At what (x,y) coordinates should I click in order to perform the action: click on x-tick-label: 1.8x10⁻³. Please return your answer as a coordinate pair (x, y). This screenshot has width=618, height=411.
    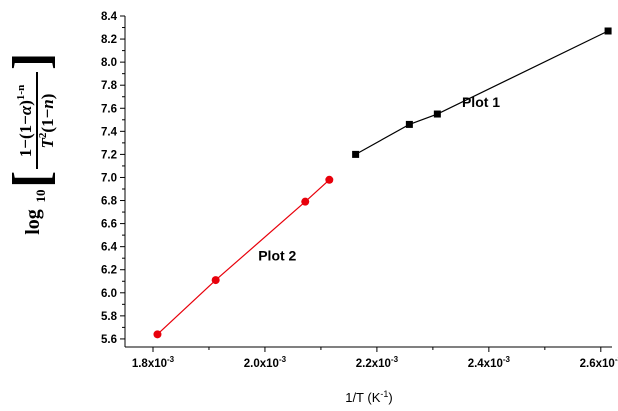
    Looking at the image, I should click on (153, 362).